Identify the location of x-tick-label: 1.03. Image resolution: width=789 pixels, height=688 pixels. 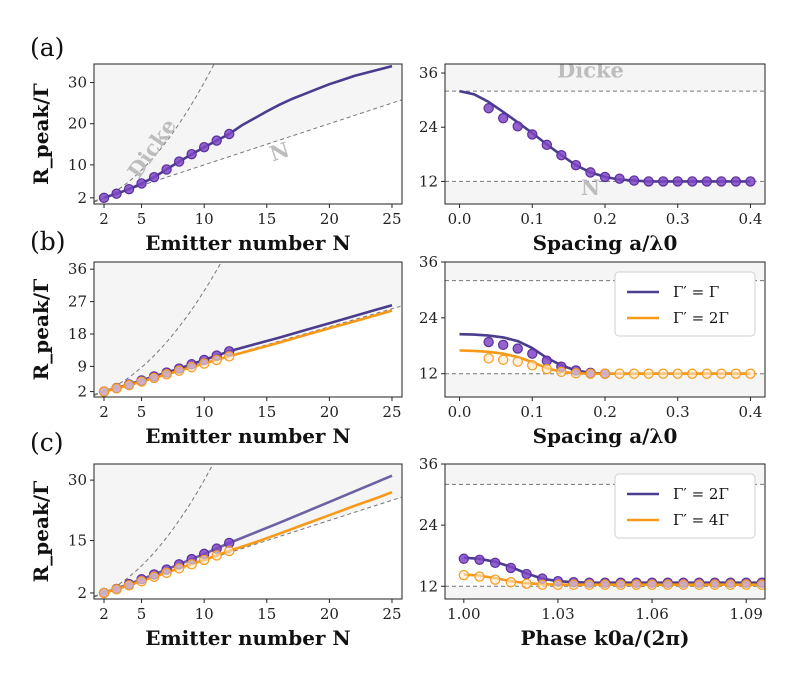
(557, 614).